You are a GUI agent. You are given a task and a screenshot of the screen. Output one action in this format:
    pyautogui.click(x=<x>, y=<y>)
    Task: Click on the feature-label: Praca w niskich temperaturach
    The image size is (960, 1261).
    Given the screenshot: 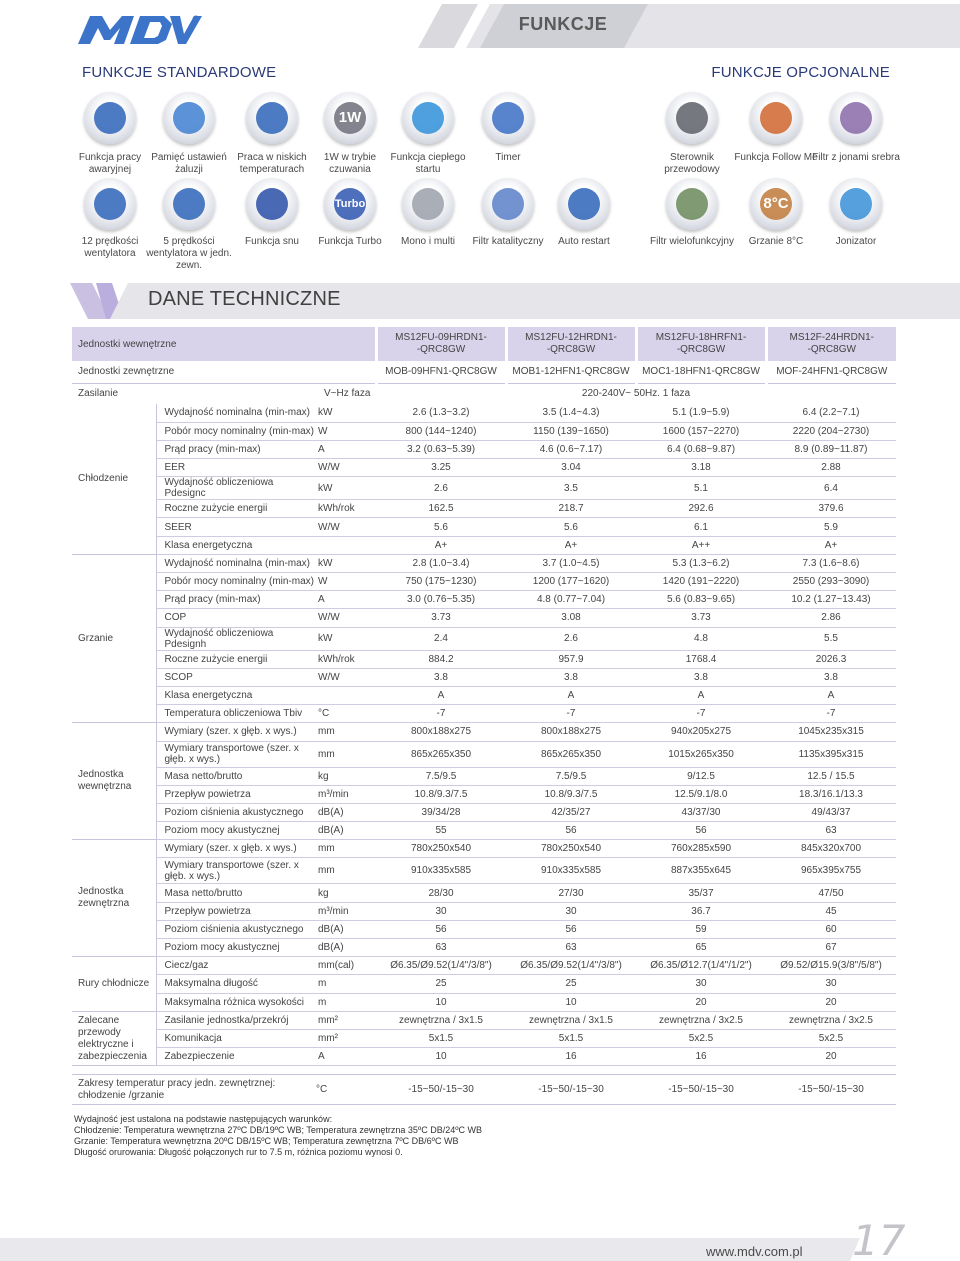 What is the action you would take?
    pyautogui.click(x=272, y=163)
    